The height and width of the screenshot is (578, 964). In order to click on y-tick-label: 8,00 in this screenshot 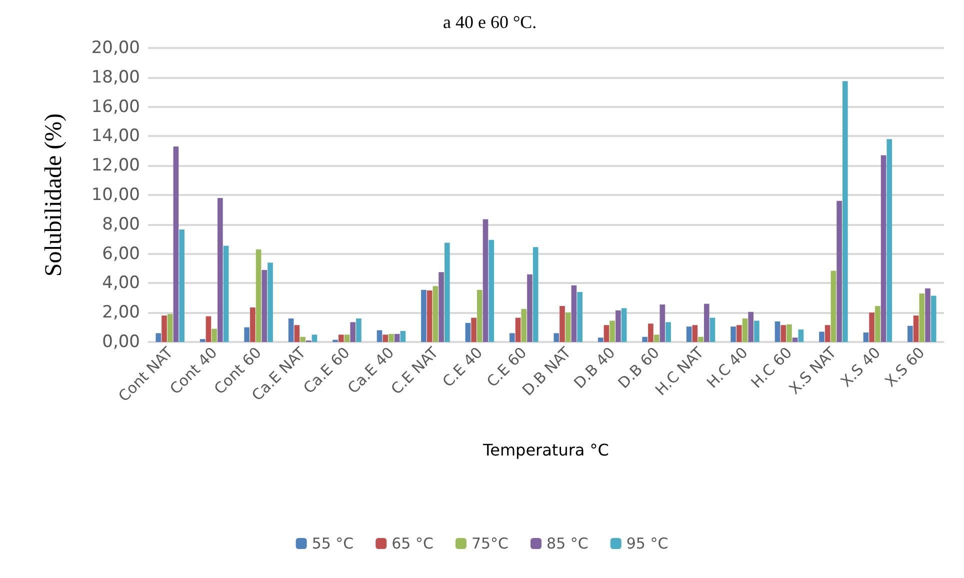, I will do `click(121, 224)`.